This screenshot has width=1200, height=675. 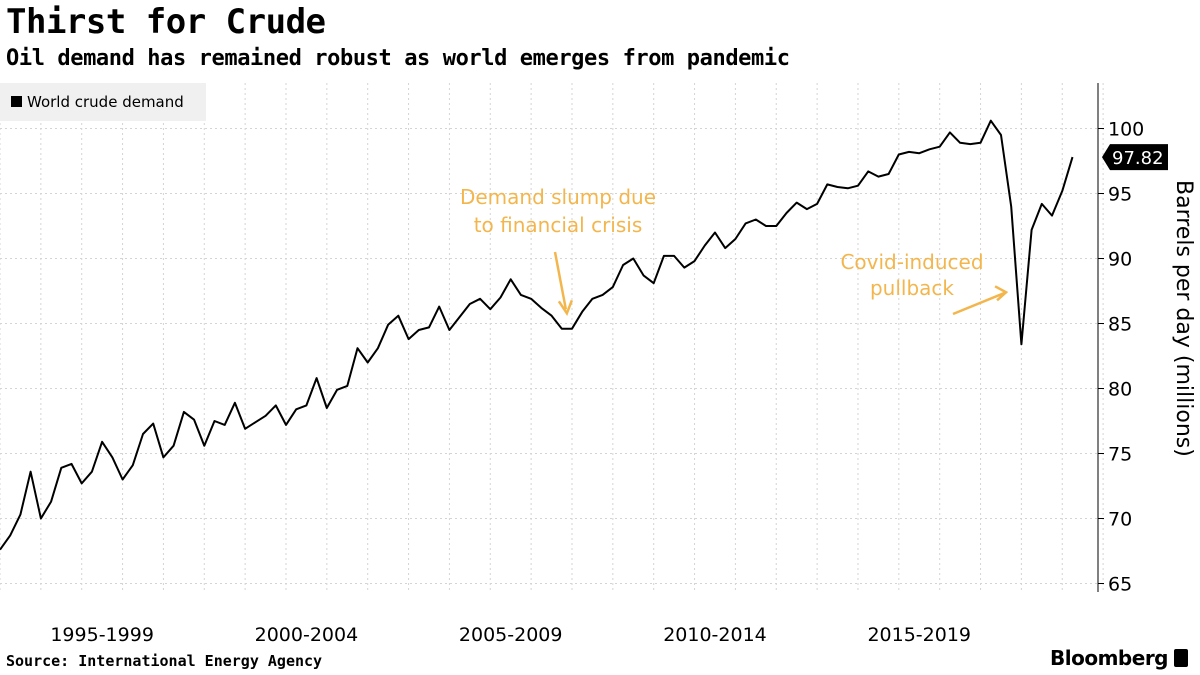 What do you see at coordinates (102, 635) in the screenshot?
I see `x-tick-label: 1995-1999` at bounding box center [102, 635].